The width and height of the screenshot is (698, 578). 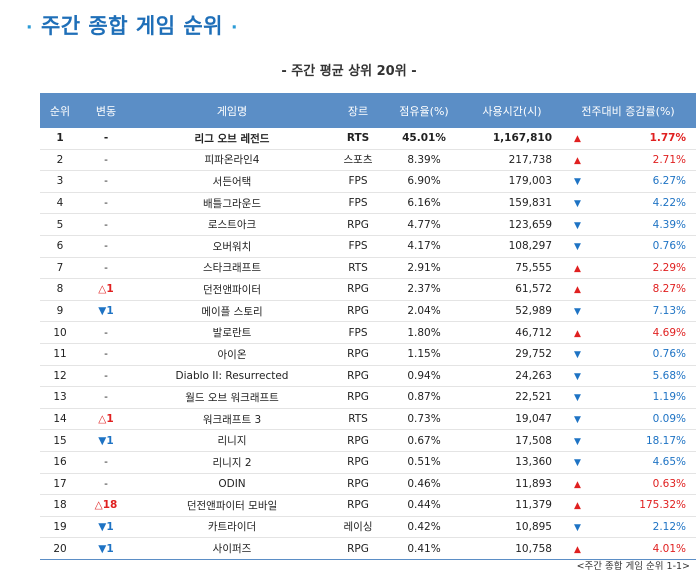 I want to click on cell-hours: 13,360, so click(x=533, y=462).